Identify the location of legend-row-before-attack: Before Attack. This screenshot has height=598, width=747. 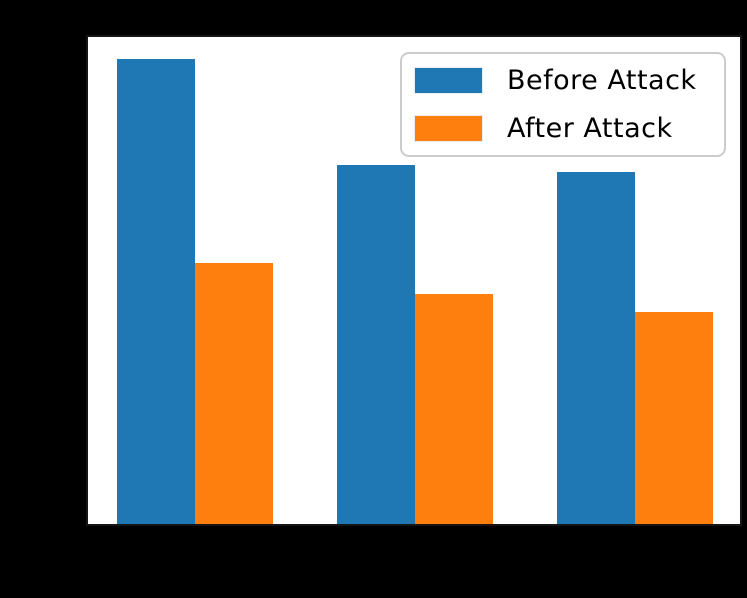
(562, 81).